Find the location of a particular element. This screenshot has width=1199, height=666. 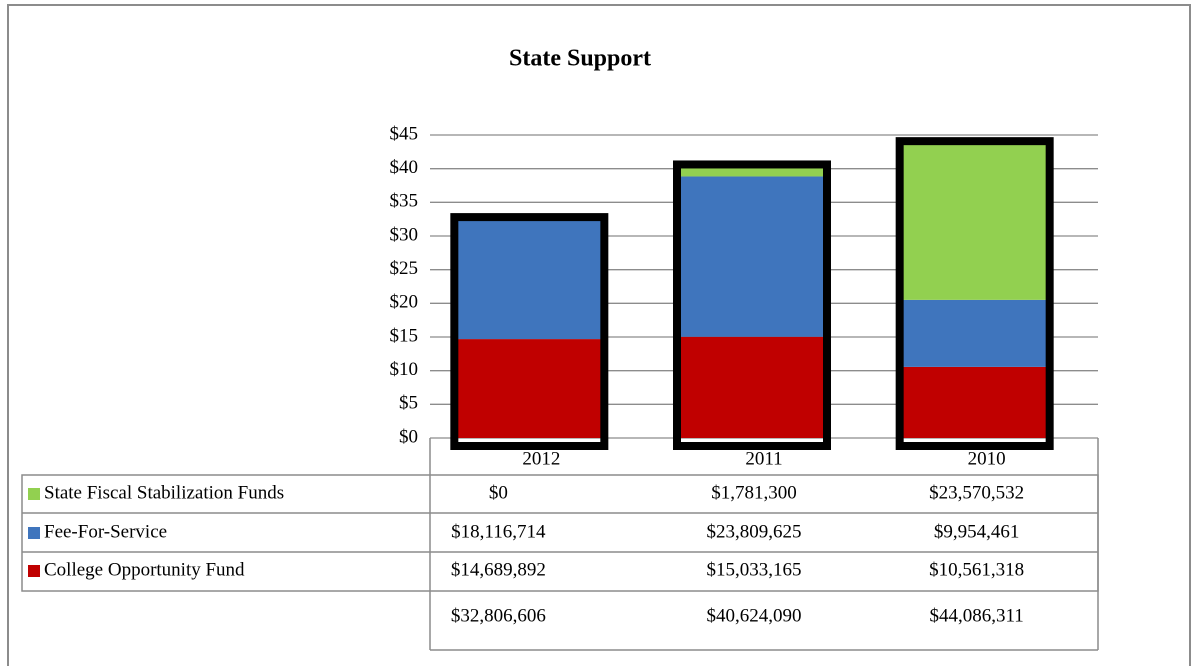

y-tick-label: $45 is located at coordinates (404, 133).